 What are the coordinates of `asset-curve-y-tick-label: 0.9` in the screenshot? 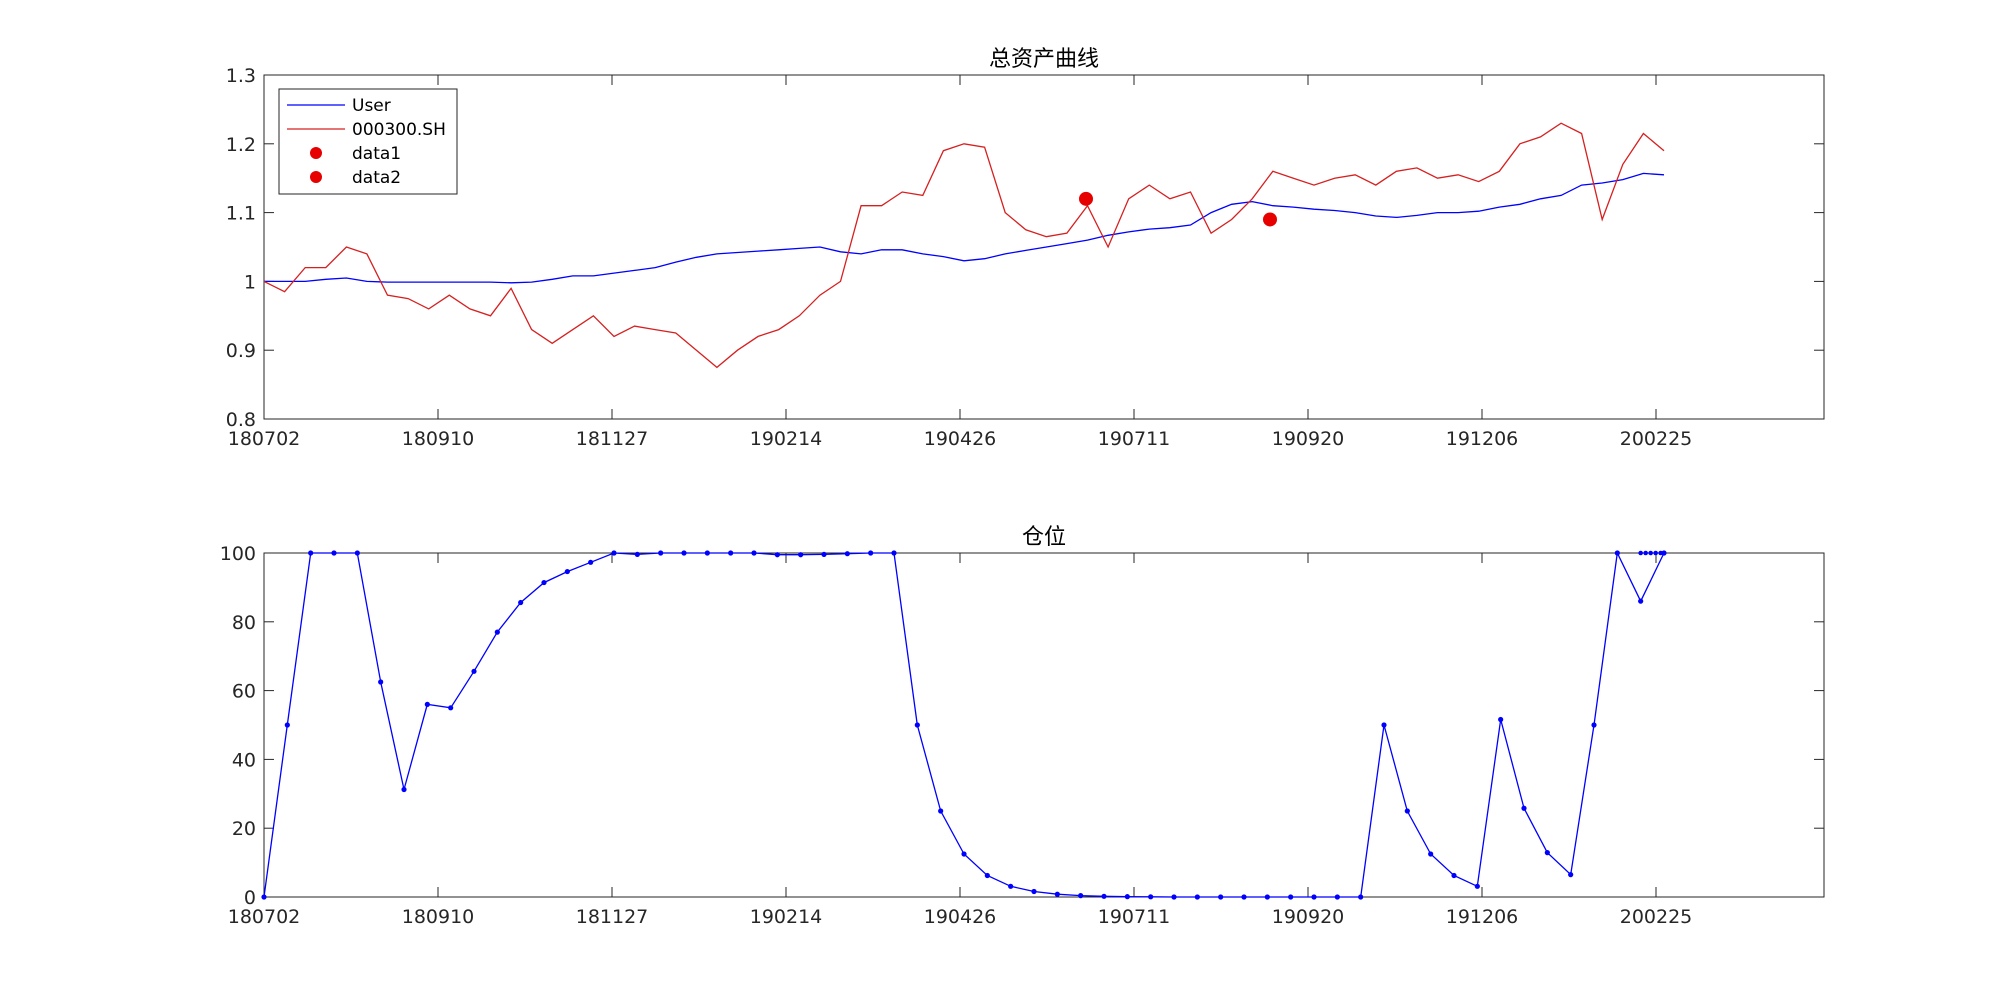 It's located at (241, 351).